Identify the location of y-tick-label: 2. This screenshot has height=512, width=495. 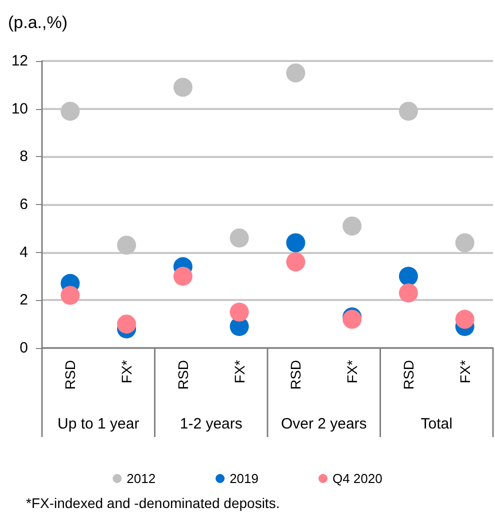
(24, 300).